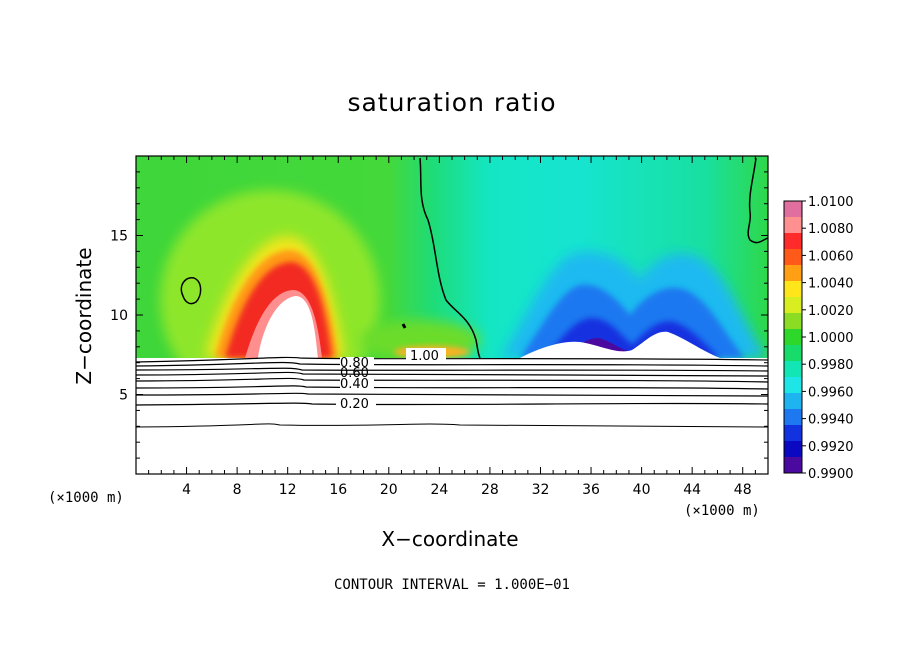 The image size is (904, 654). Describe the element at coordinates (722, 511) in the screenshot. I see `x-unit-right: (×1000 m)` at that location.